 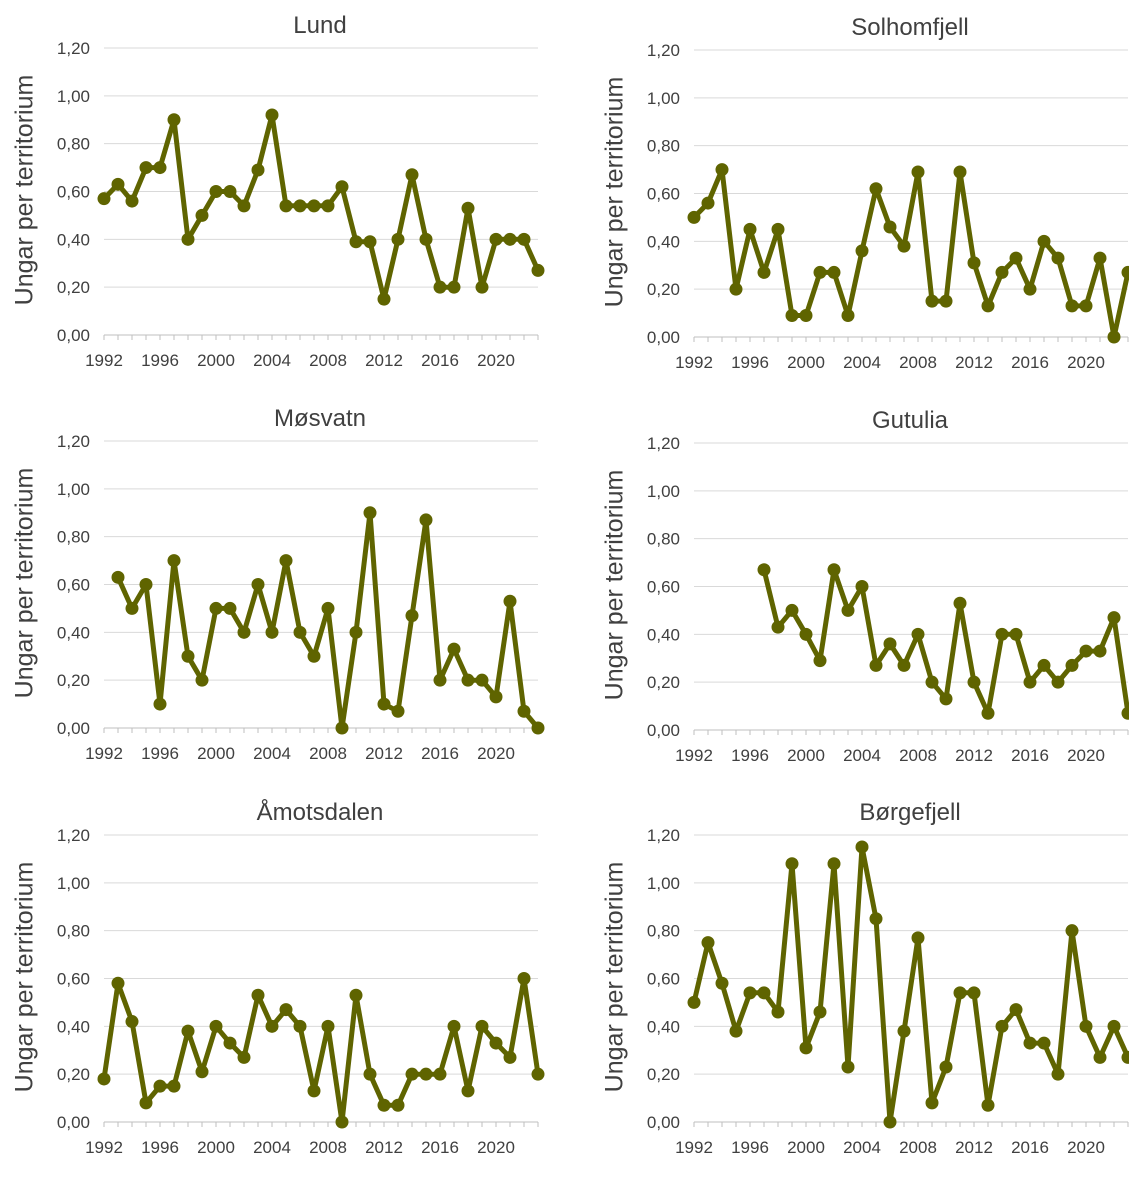 I want to click on x-tick-label: 2008, so click(x=328, y=360).